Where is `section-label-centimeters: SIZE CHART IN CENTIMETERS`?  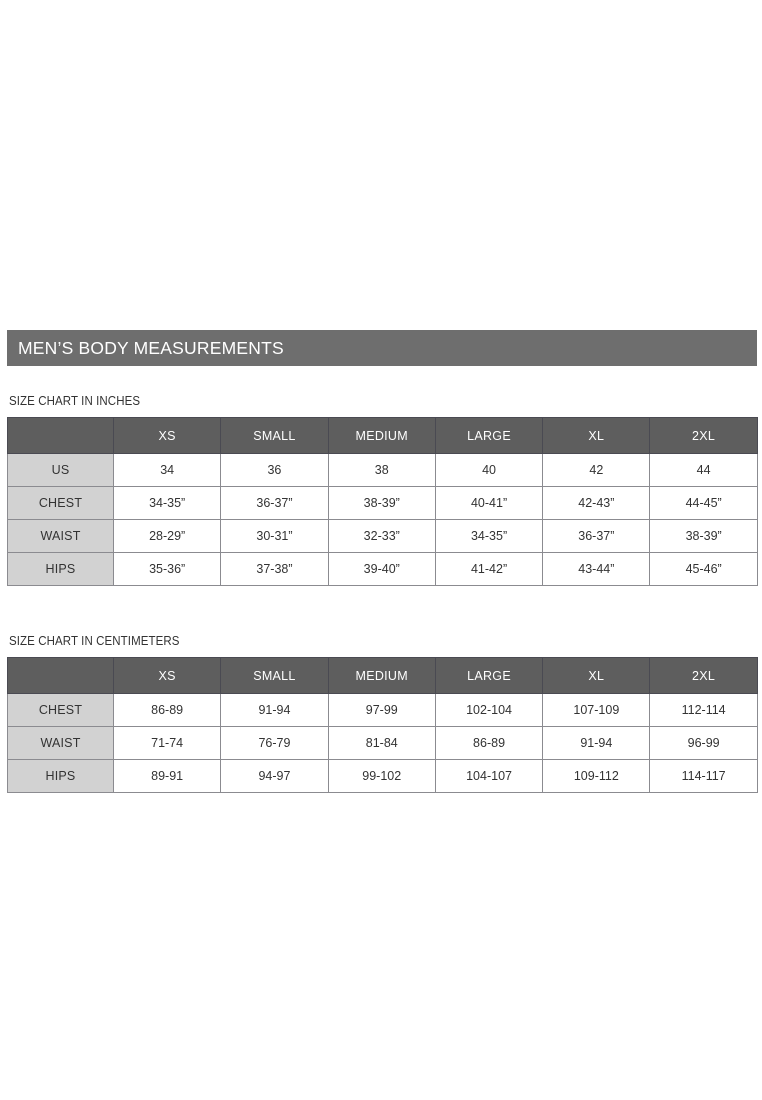 section-label-centimeters: SIZE CHART IN CENTIMETERS is located at coordinates (94, 641).